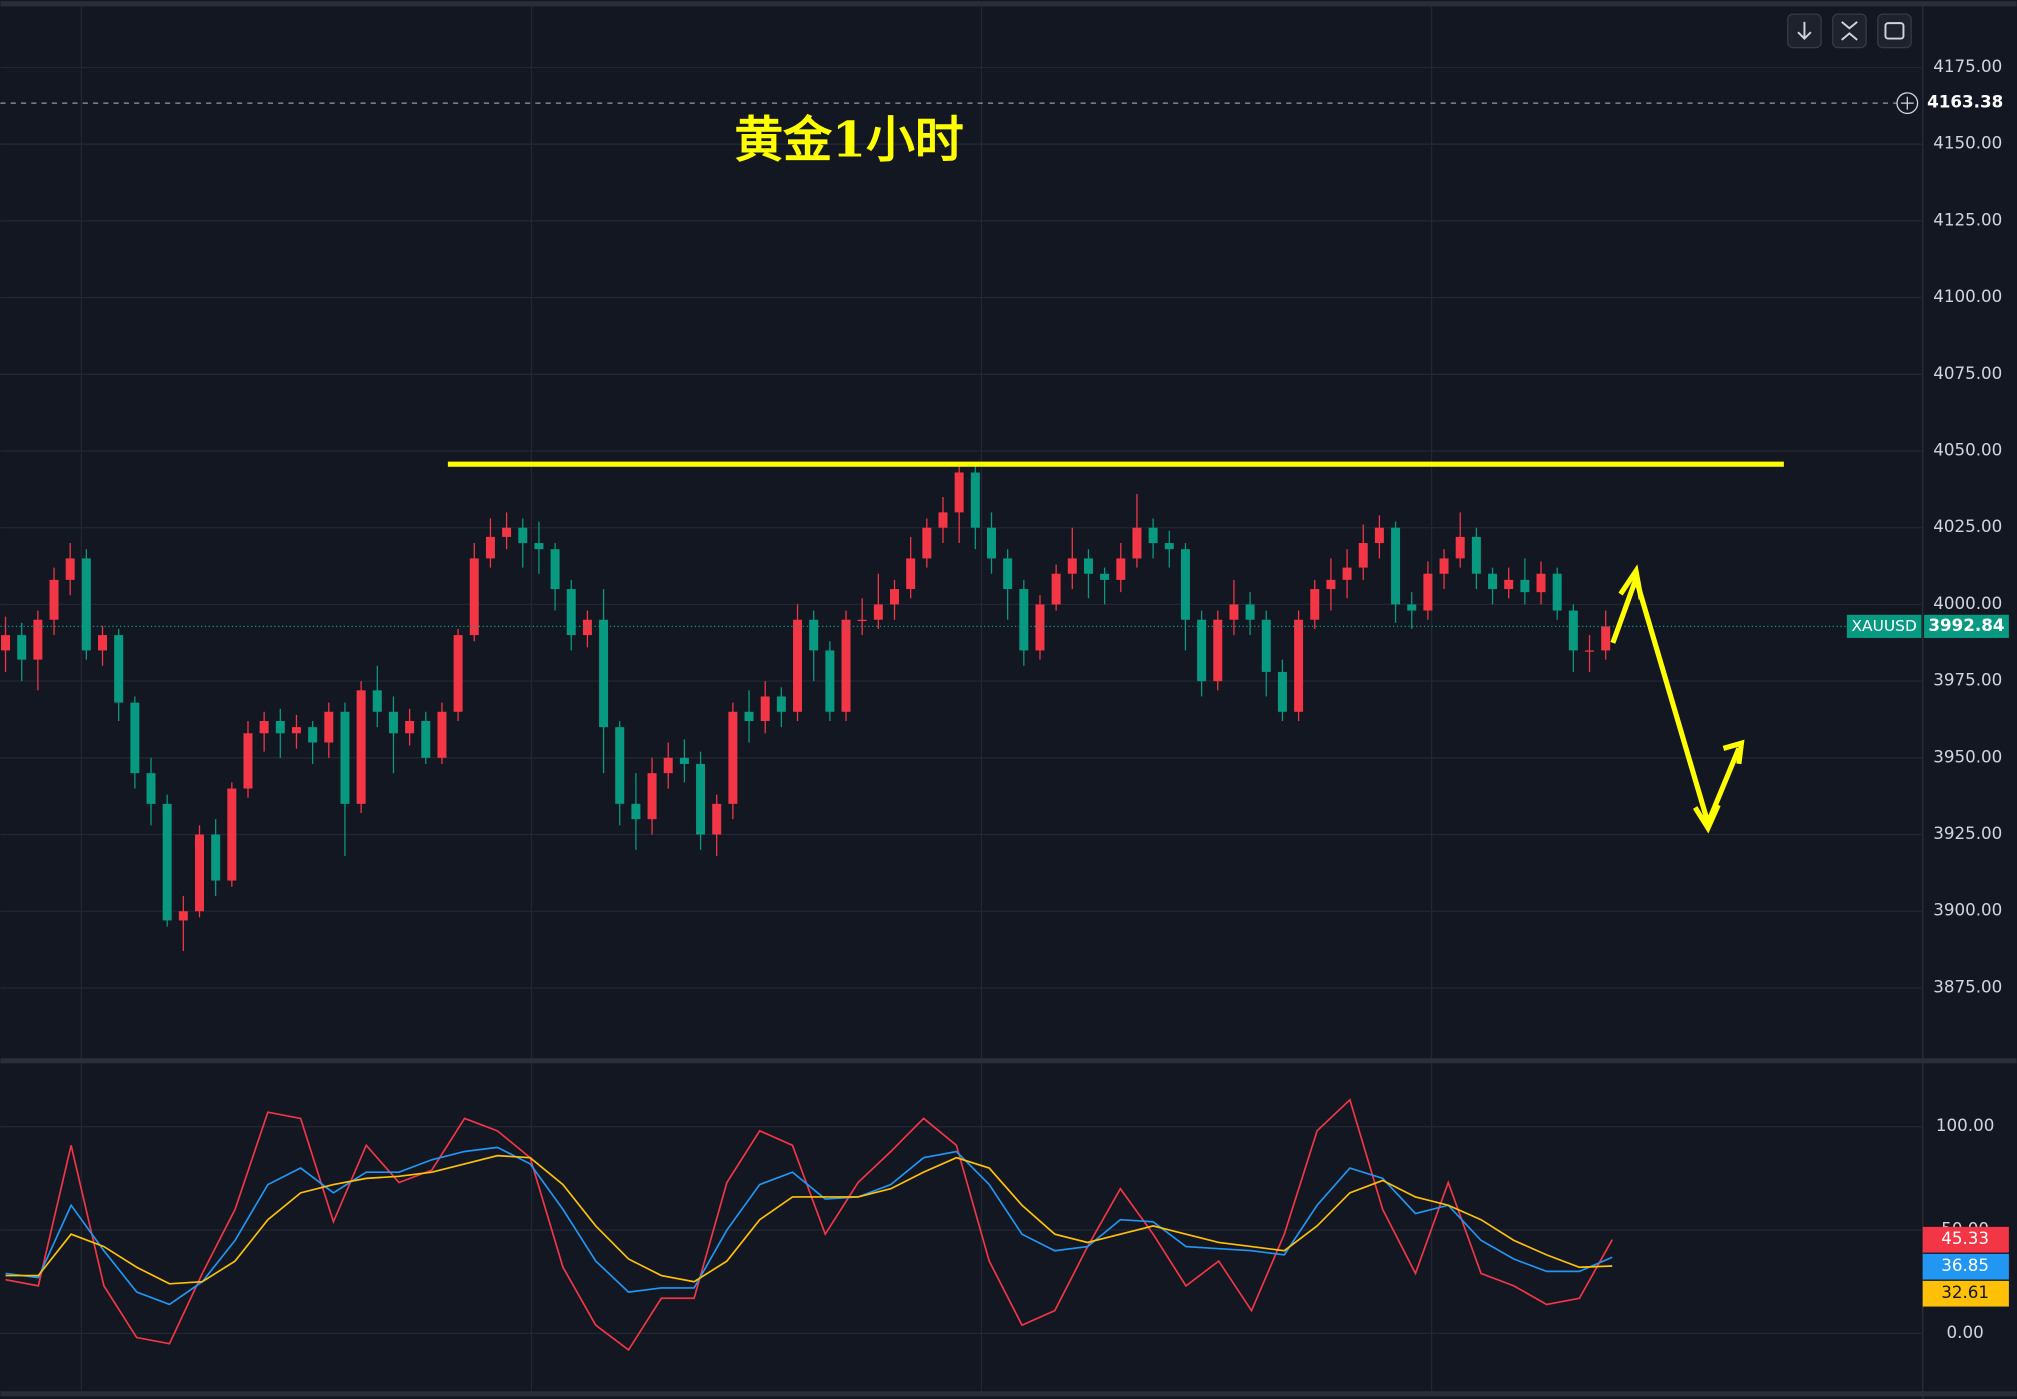 Image resolution: width=2017 pixels, height=1399 pixels. What do you see at coordinates (1883, 626) in the screenshot?
I see `symbol-label: XAUUSD` at bounding box center [1883, 626].